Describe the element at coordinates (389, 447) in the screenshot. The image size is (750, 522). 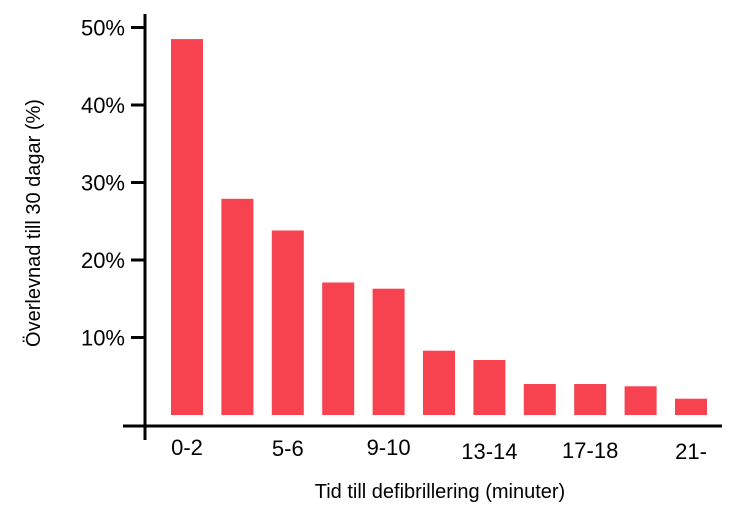
I see `x-tick-label: 9-10` at that location.